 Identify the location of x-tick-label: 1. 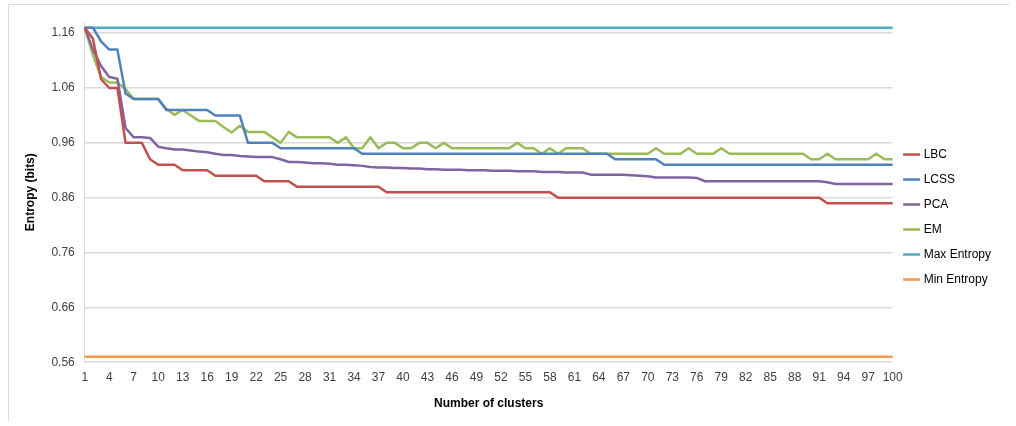
(85, 376).